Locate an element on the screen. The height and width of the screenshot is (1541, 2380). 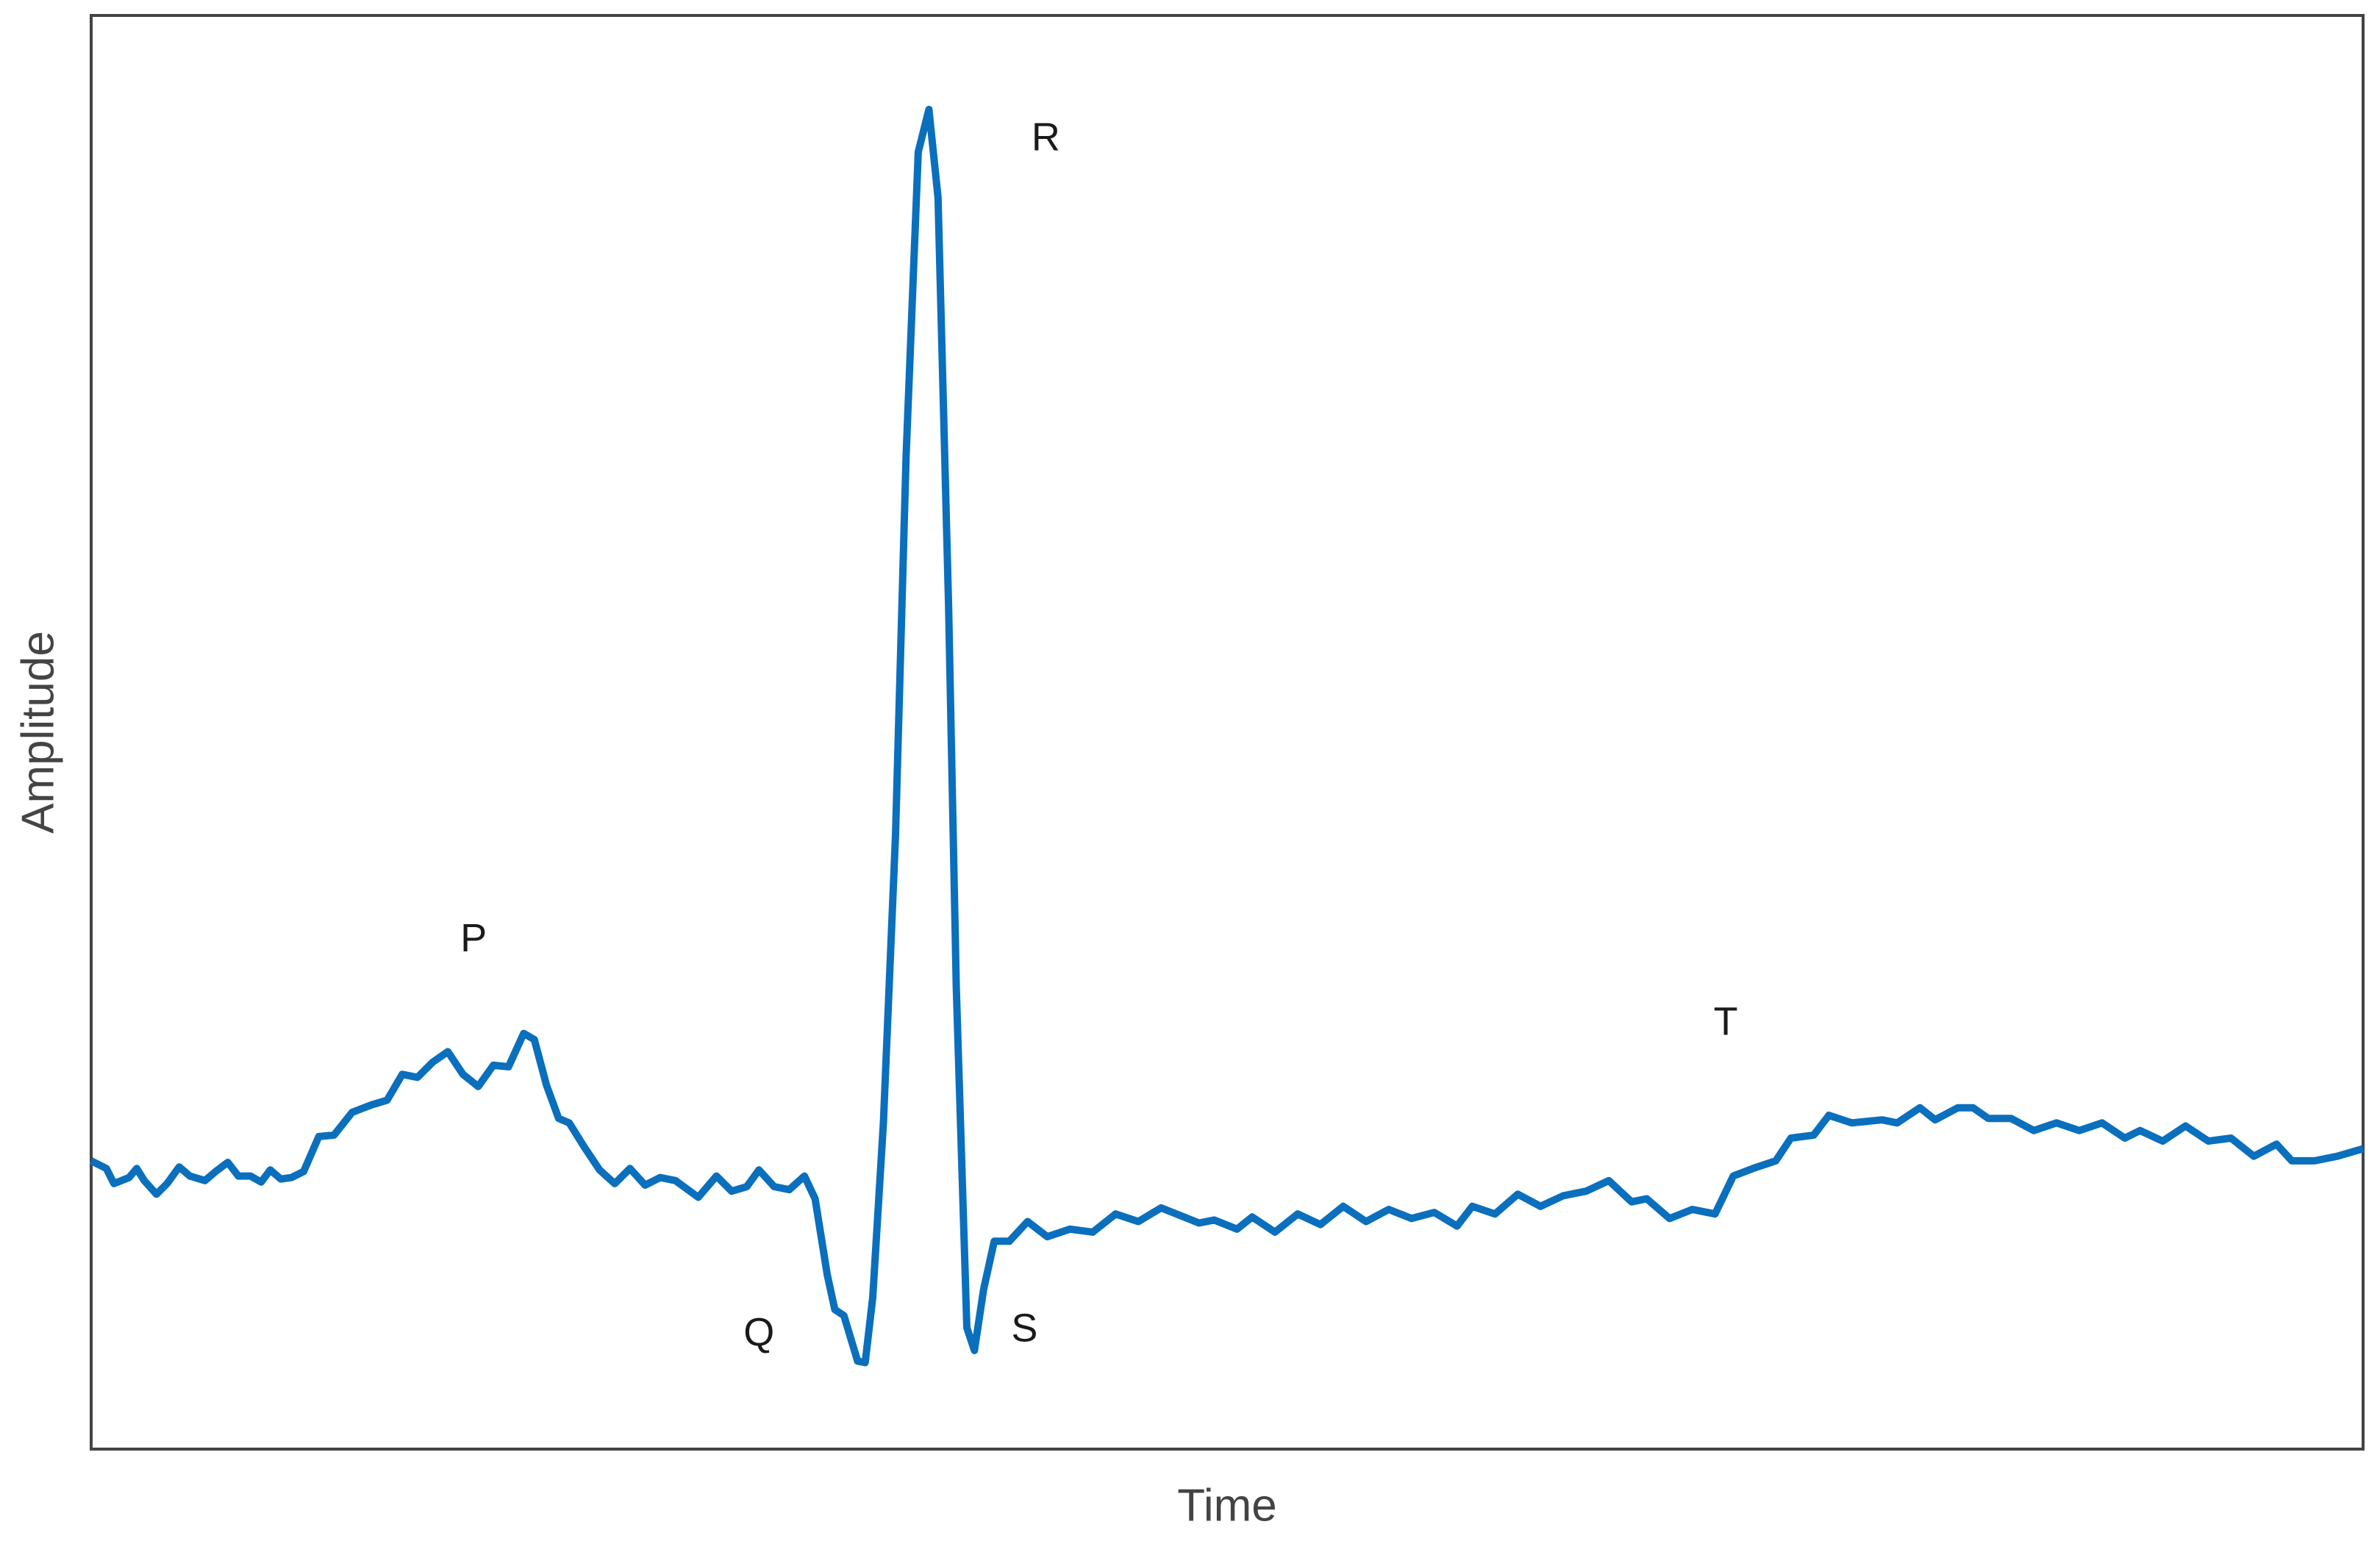
wave-annotation: T is located at coordinates (1726, 1021).